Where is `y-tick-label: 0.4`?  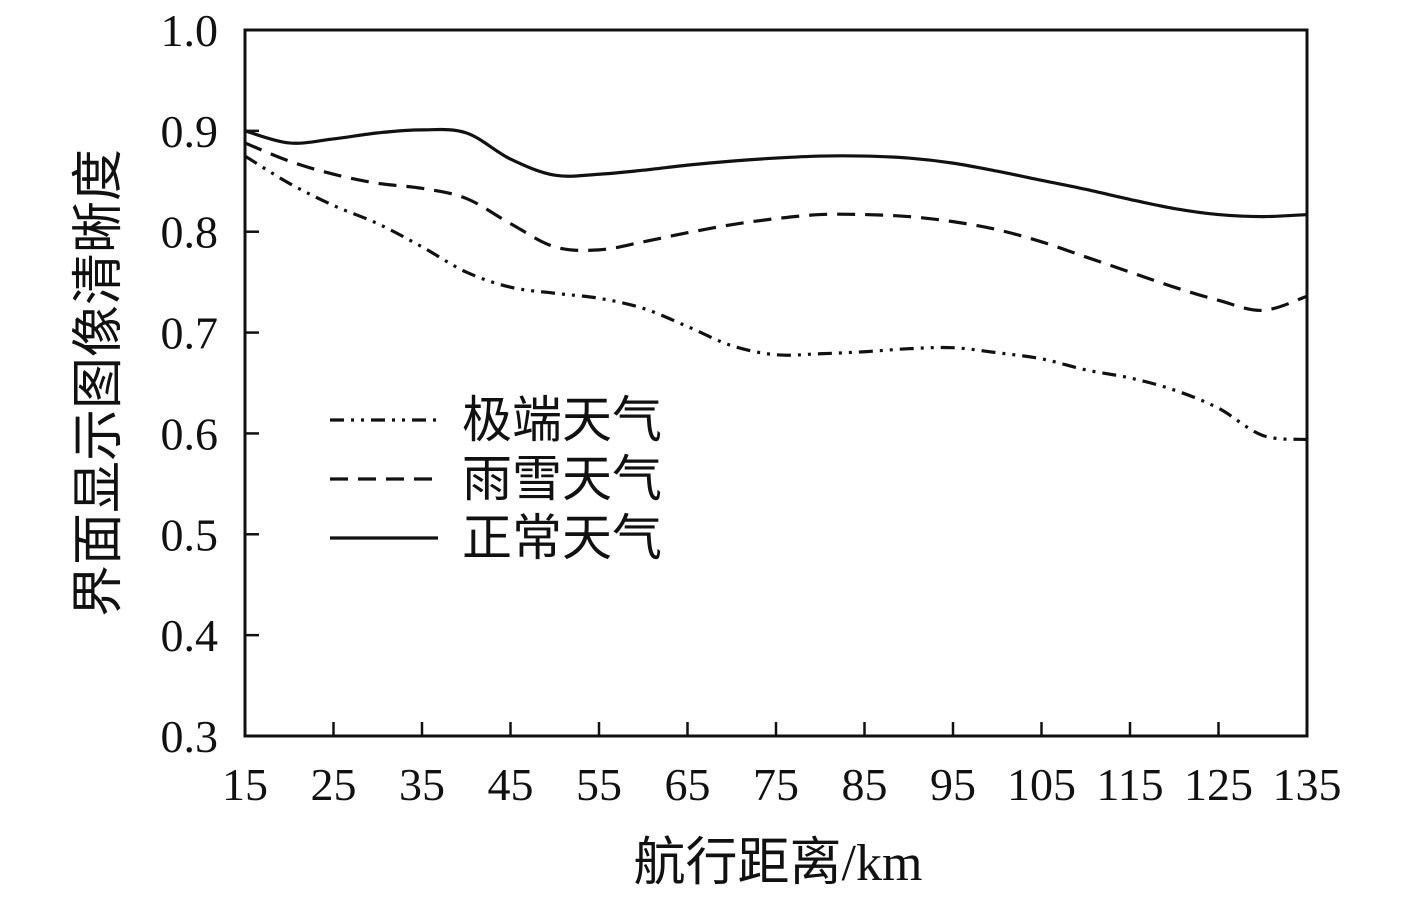
y-tick-label: 0.4 is located at coordinates (190, 635).